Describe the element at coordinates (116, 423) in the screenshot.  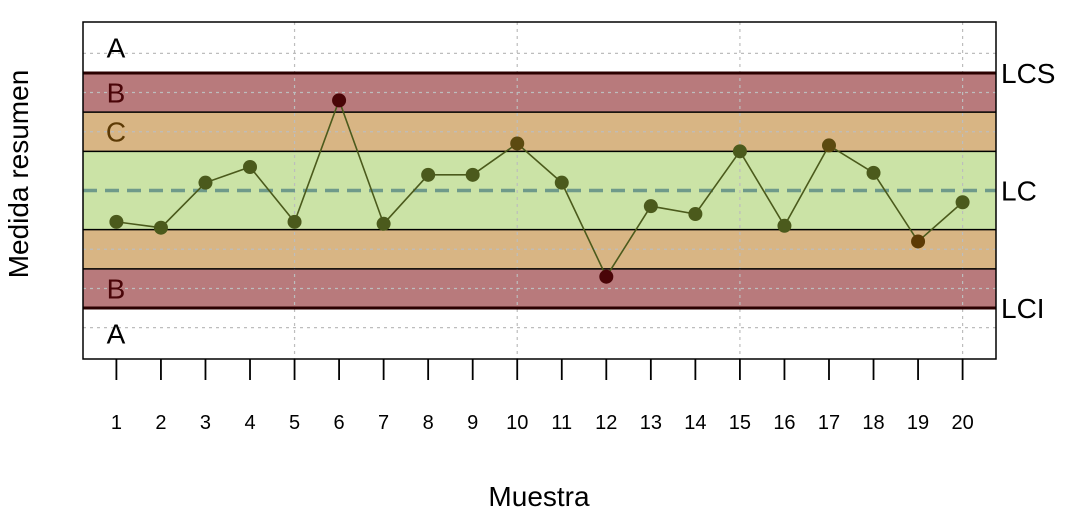
I see `x-tick-label: 1` at that location.